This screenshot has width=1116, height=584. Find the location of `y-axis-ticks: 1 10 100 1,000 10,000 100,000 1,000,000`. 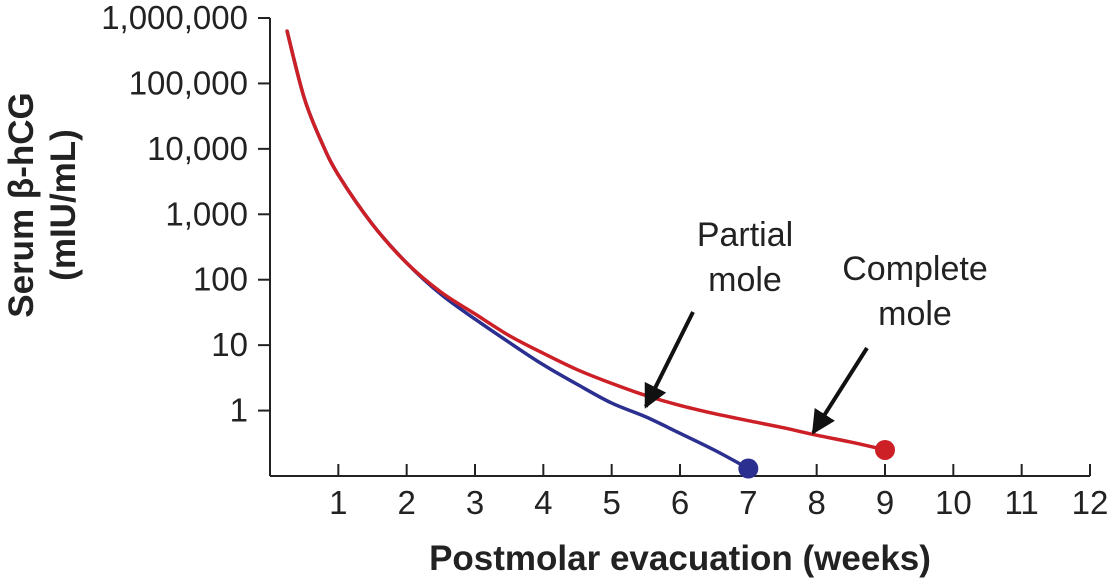

y-axis-ticks: 1 10 100 1,000 10,000 100,000 1,000,000 is located at coordinates (185, 214).